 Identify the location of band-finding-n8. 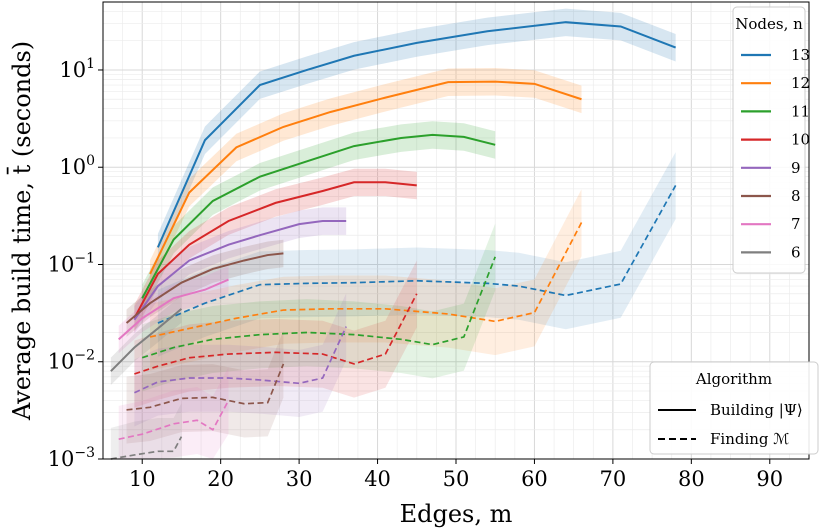
(205, 387).